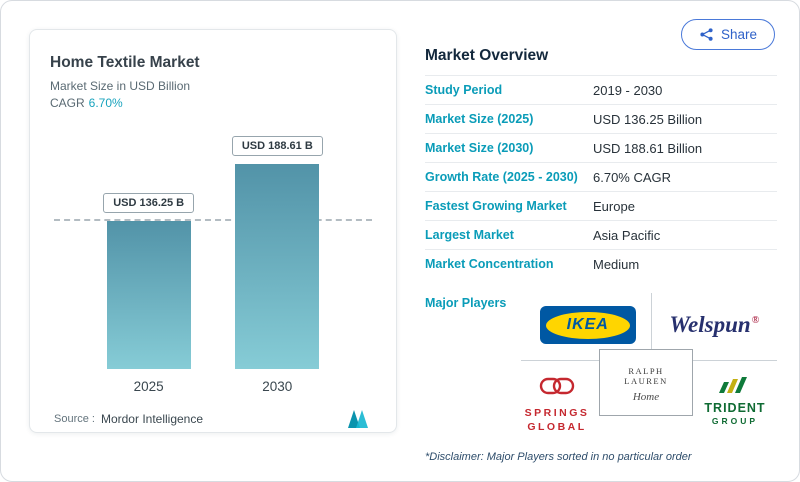 Image resolution: width=800 pixels, height=482 pixels. What do you see at coordinates (67, 103) in the screenshot?
I see `cagr-label: CAGR` at bounding box center [67, 103].